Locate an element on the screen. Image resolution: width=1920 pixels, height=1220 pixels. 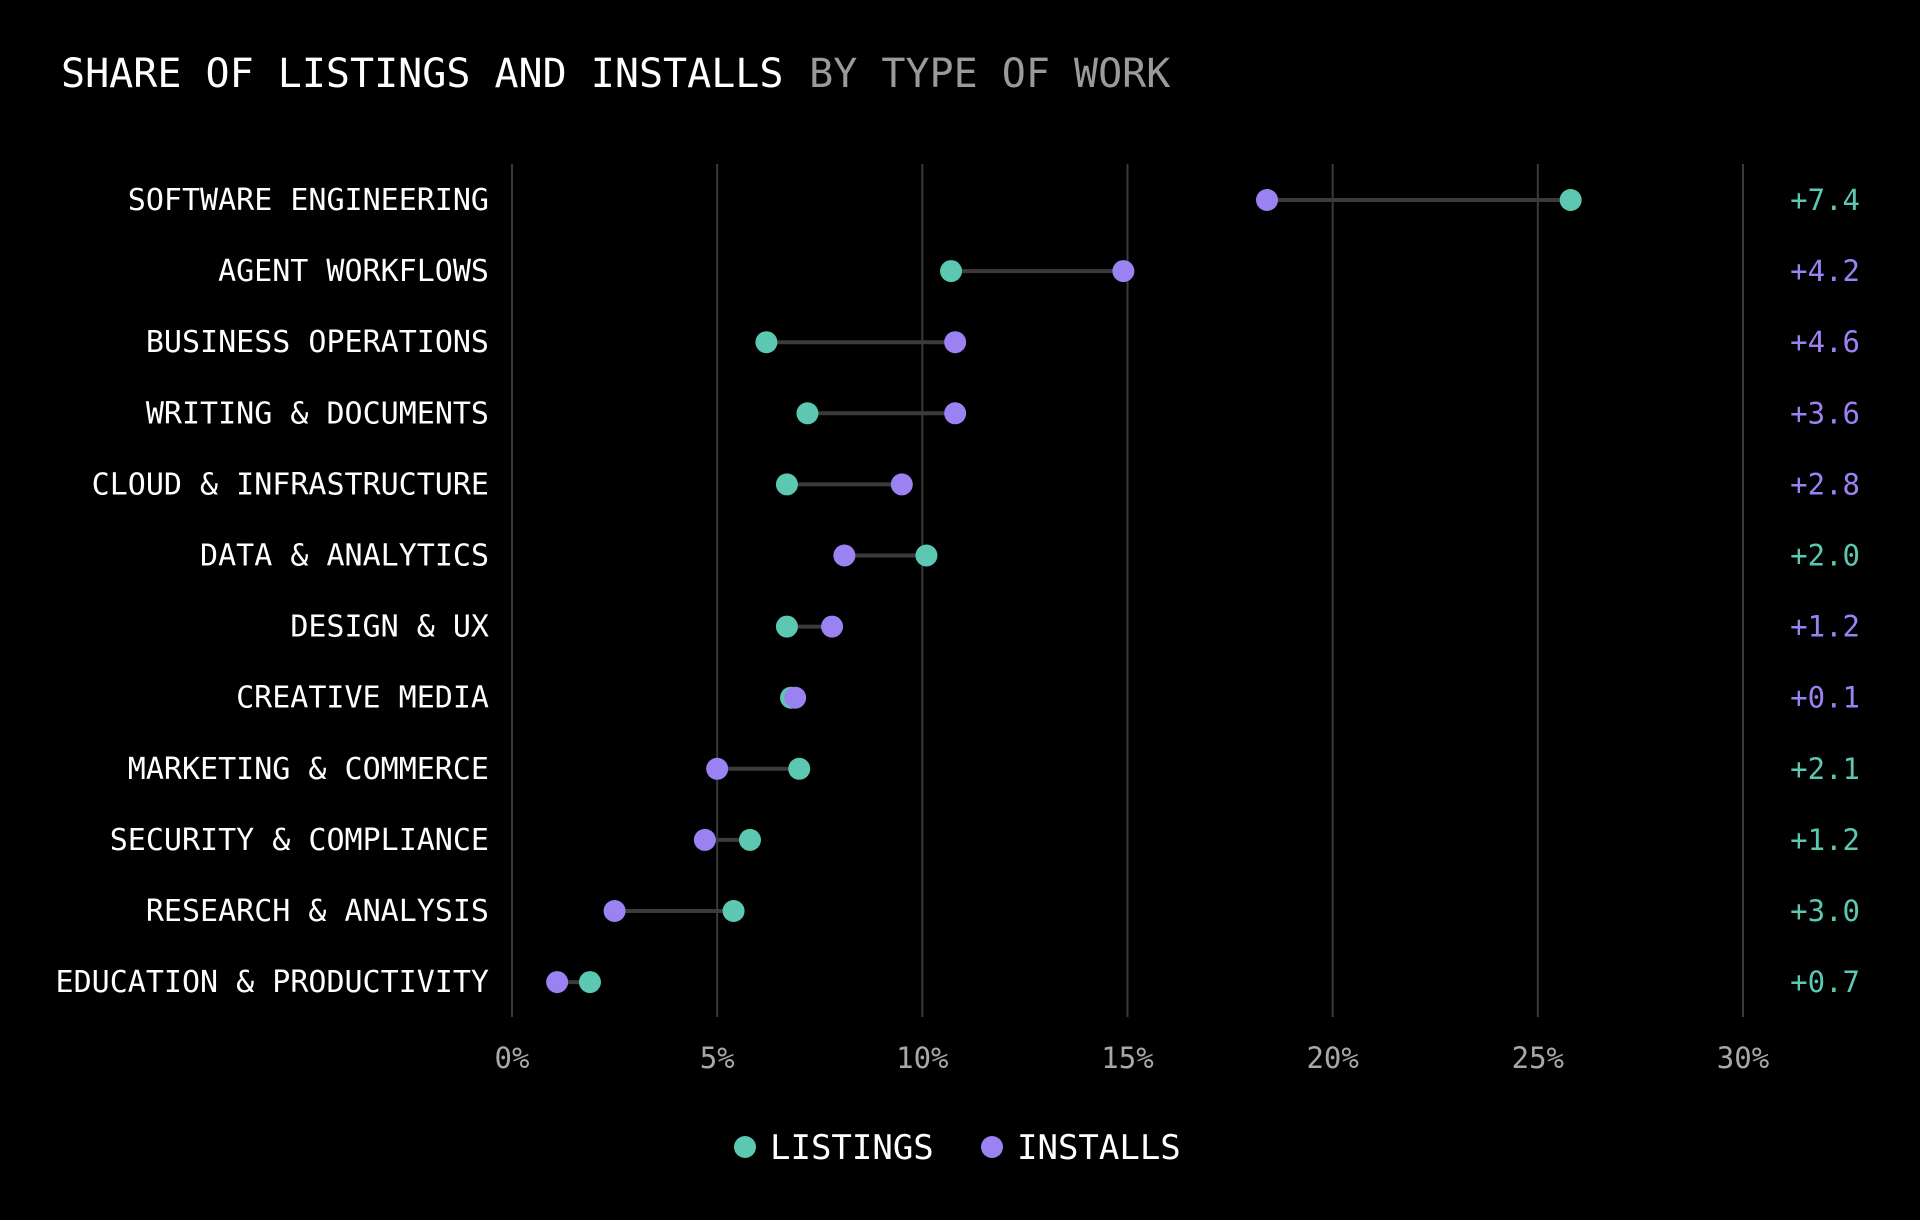
chart-title: SHARE OF LISTINGS AND INSTALLS is located at coordinates (422, 74).